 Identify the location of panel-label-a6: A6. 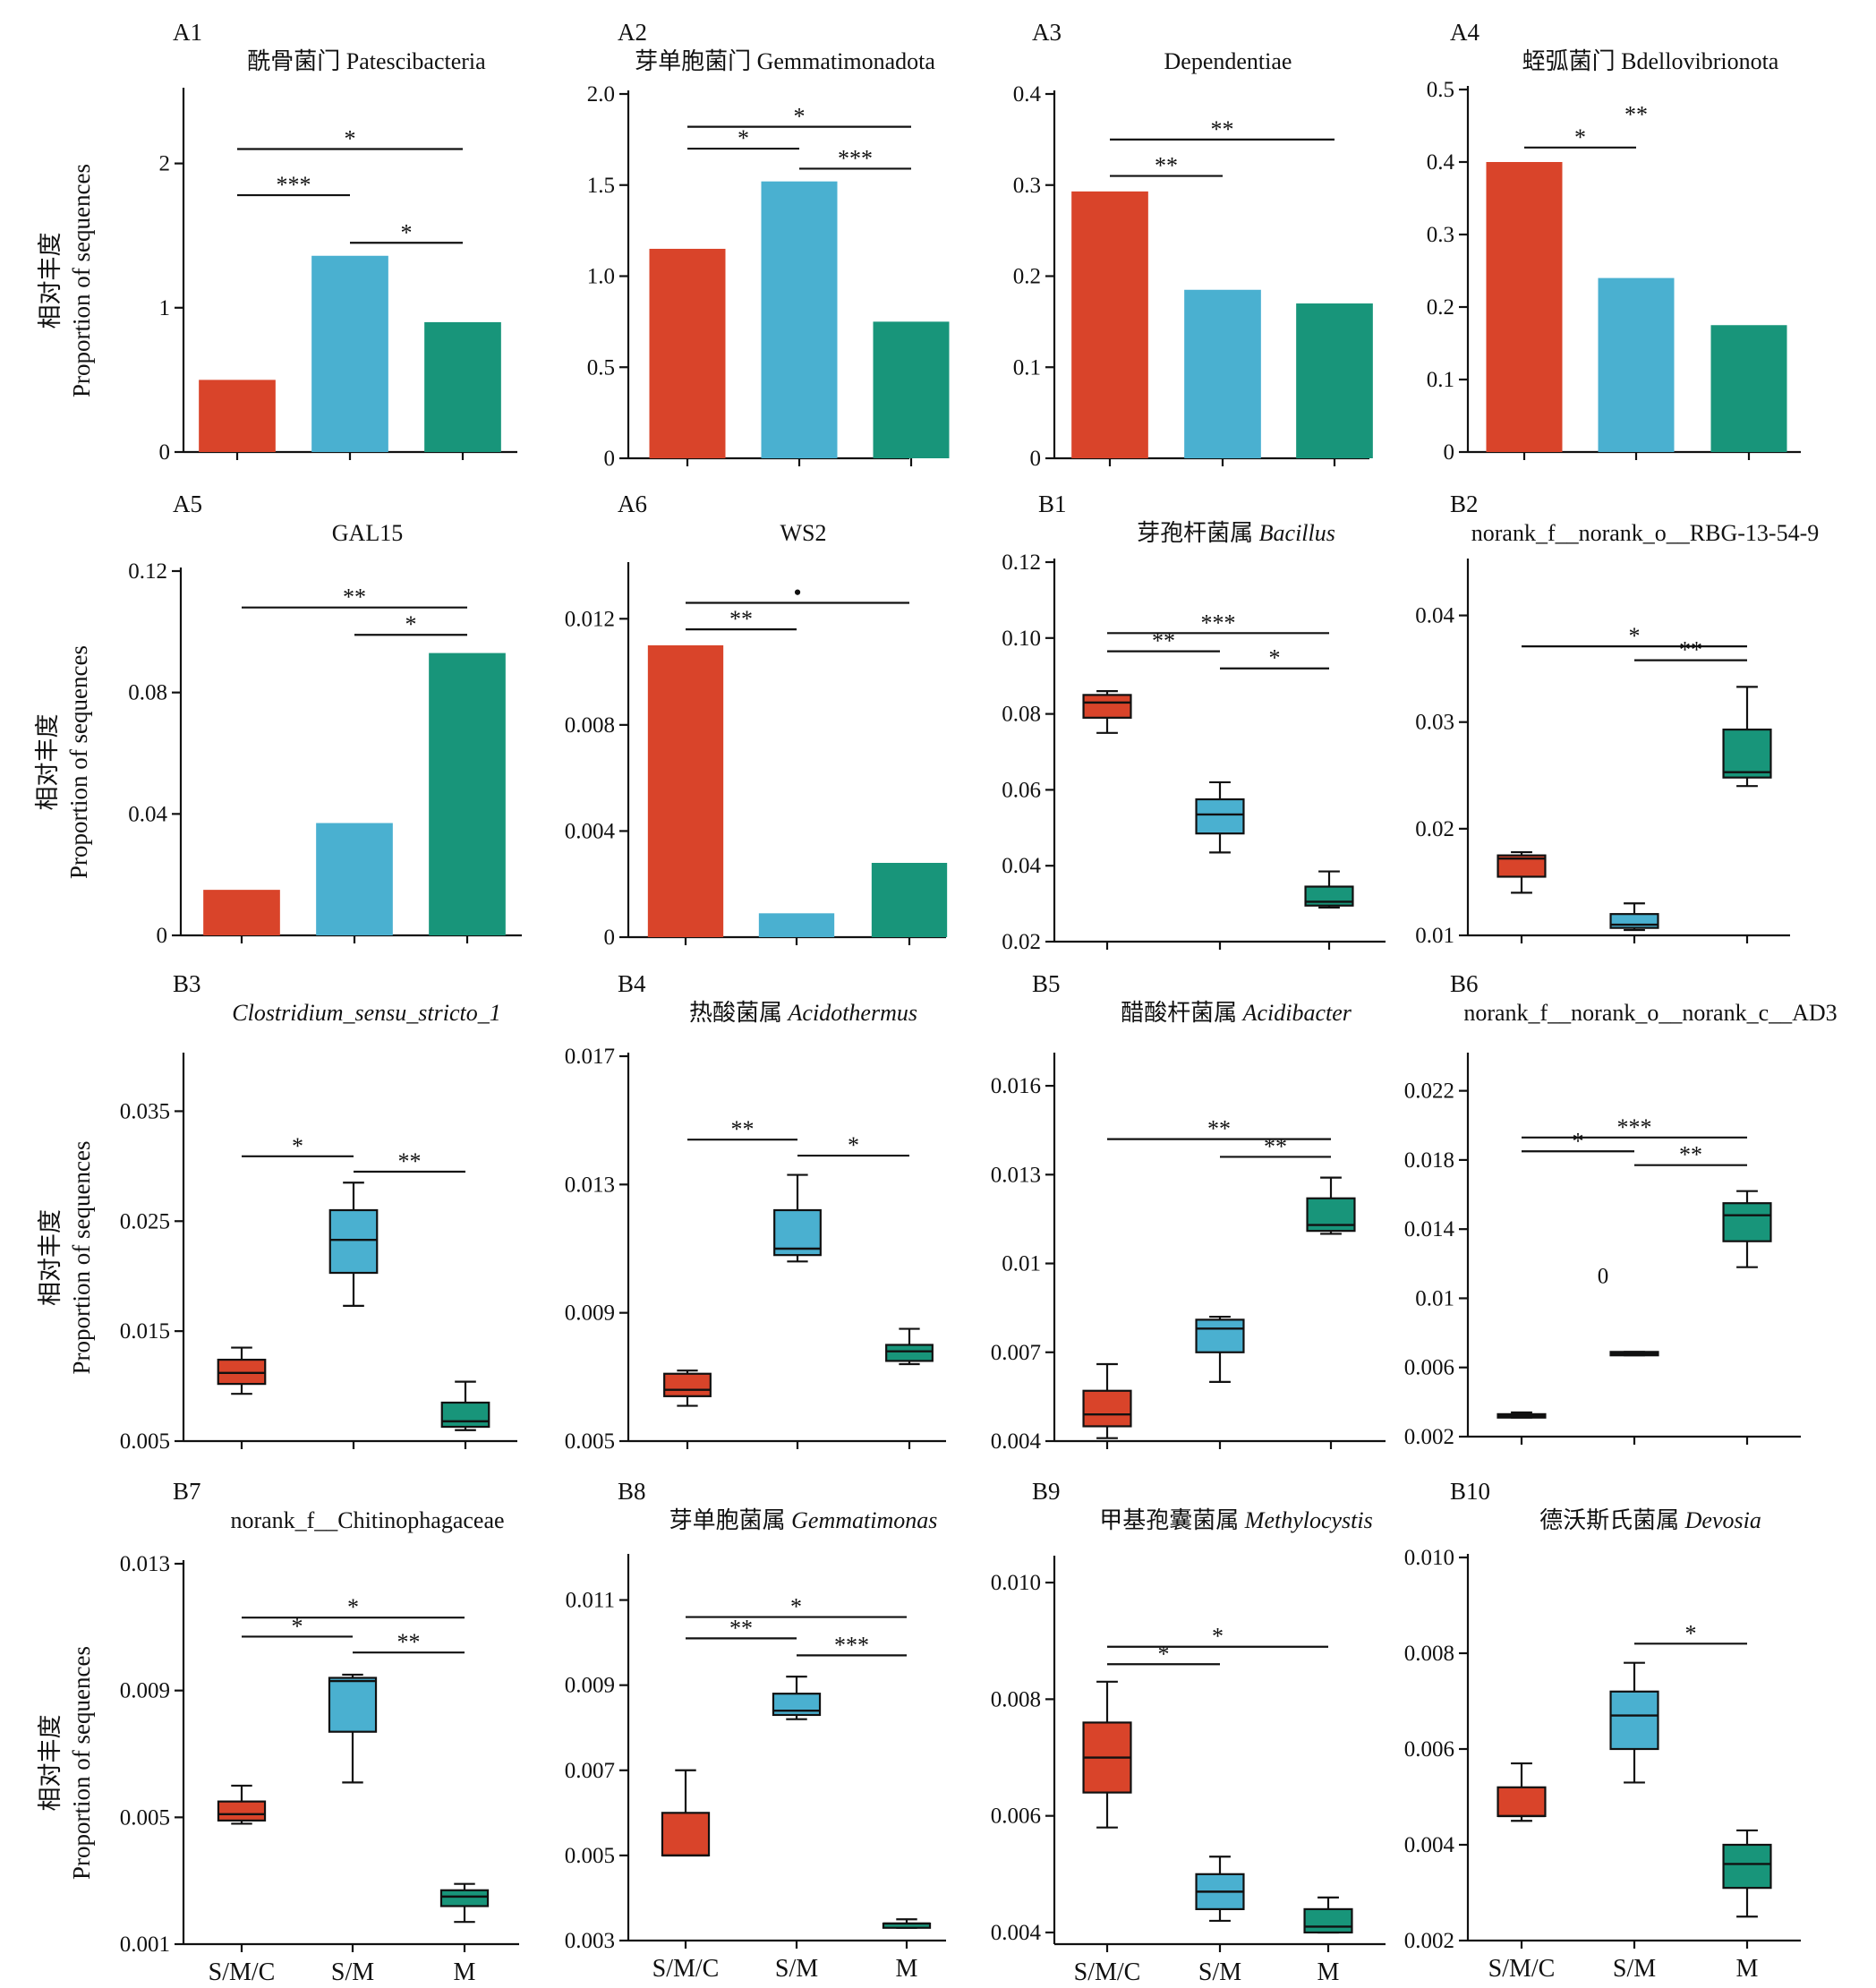
(632, 504).